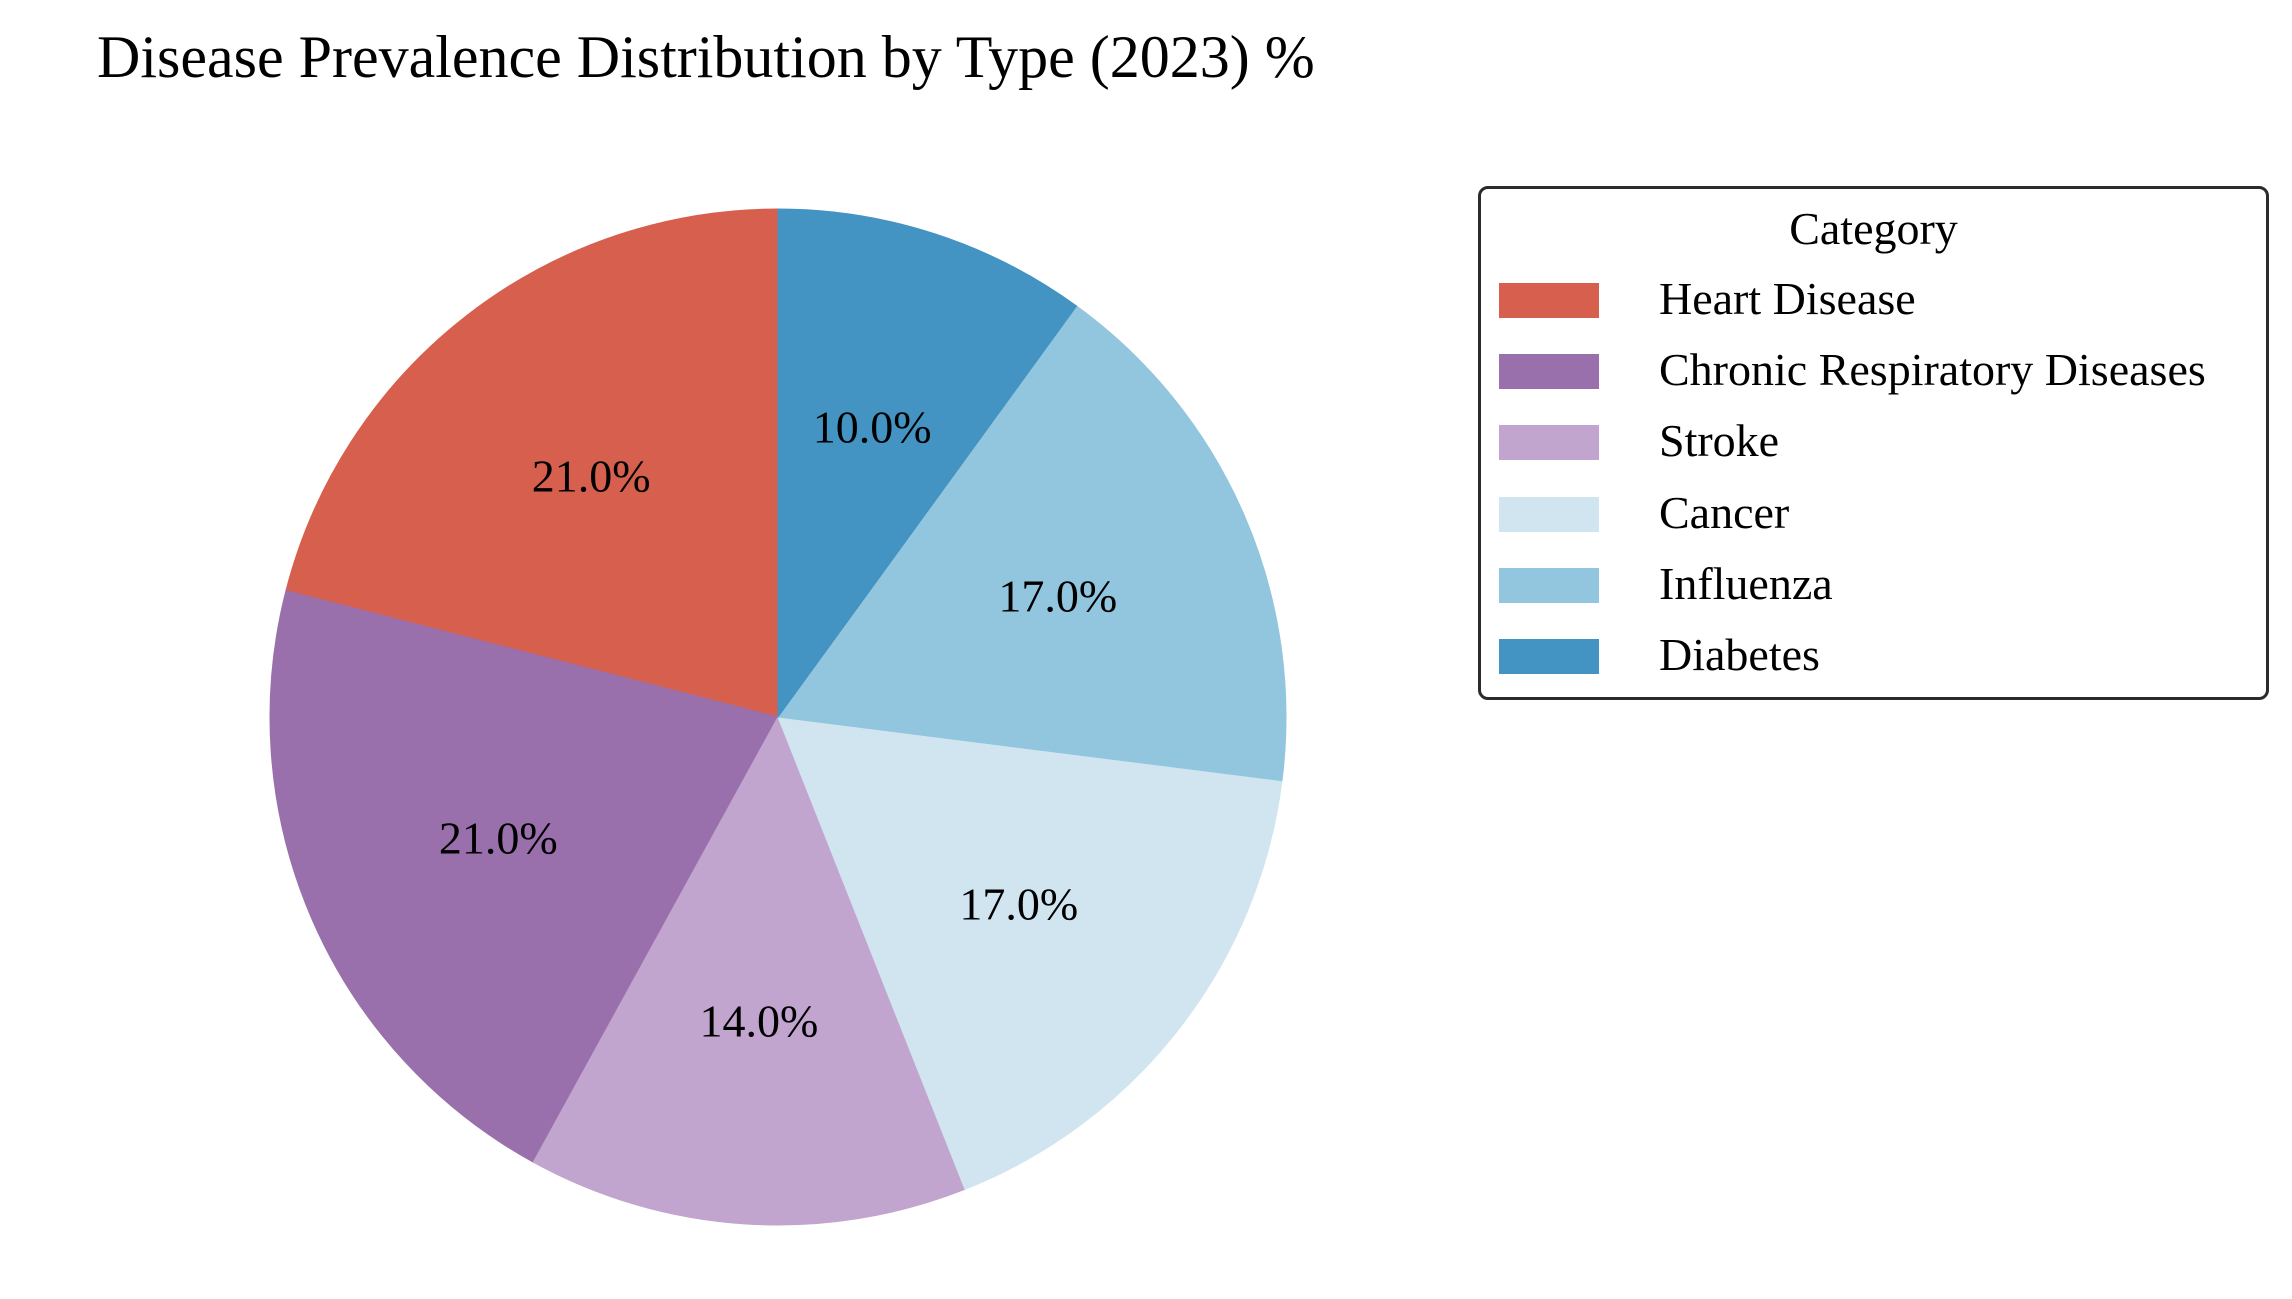  I want to click on legend-title: Category, so click(1873, 228).